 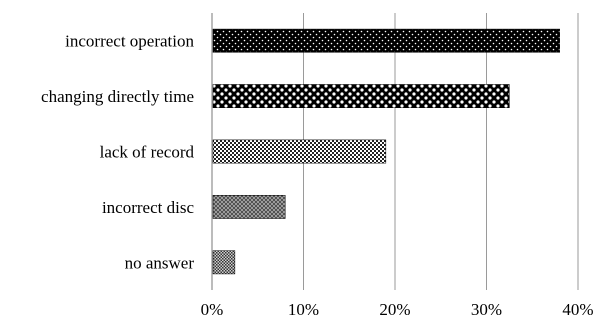 What do you see at coordinates (577, 309) in the screenshot?
I see `x-tick-label: 40%` at bounding box center [577, 309].